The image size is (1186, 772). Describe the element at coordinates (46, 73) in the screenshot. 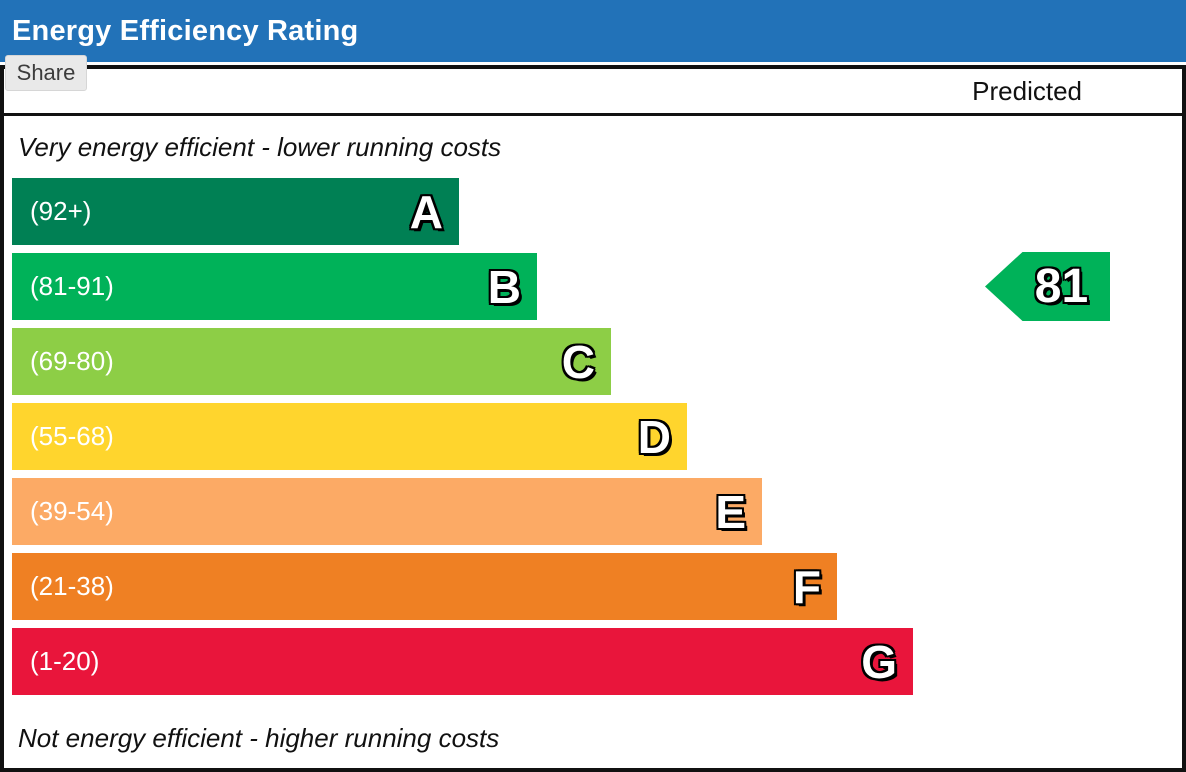

I see `share-button: Share` at that location.